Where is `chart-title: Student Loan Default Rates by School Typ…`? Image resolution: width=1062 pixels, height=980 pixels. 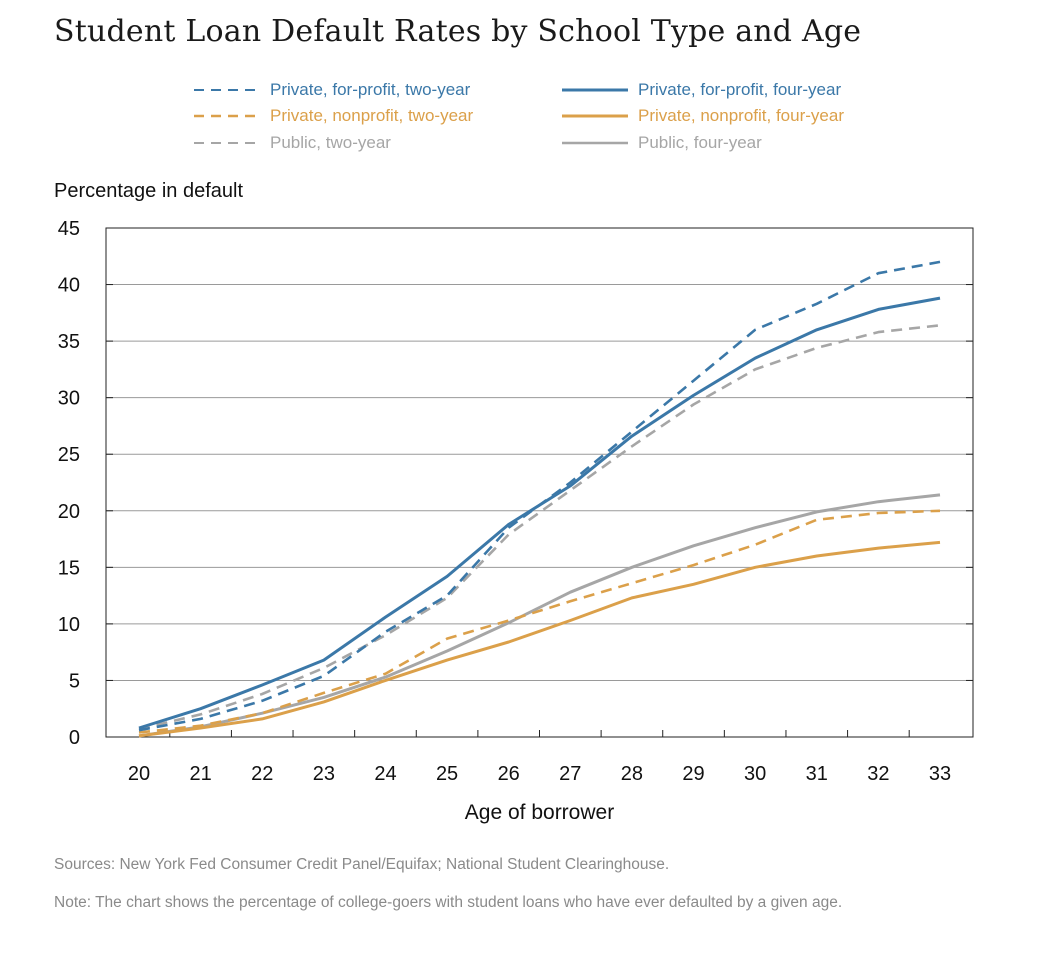
chart-title: Student Loan Default Rates by School Typ… is located at coordinates (458, 31).